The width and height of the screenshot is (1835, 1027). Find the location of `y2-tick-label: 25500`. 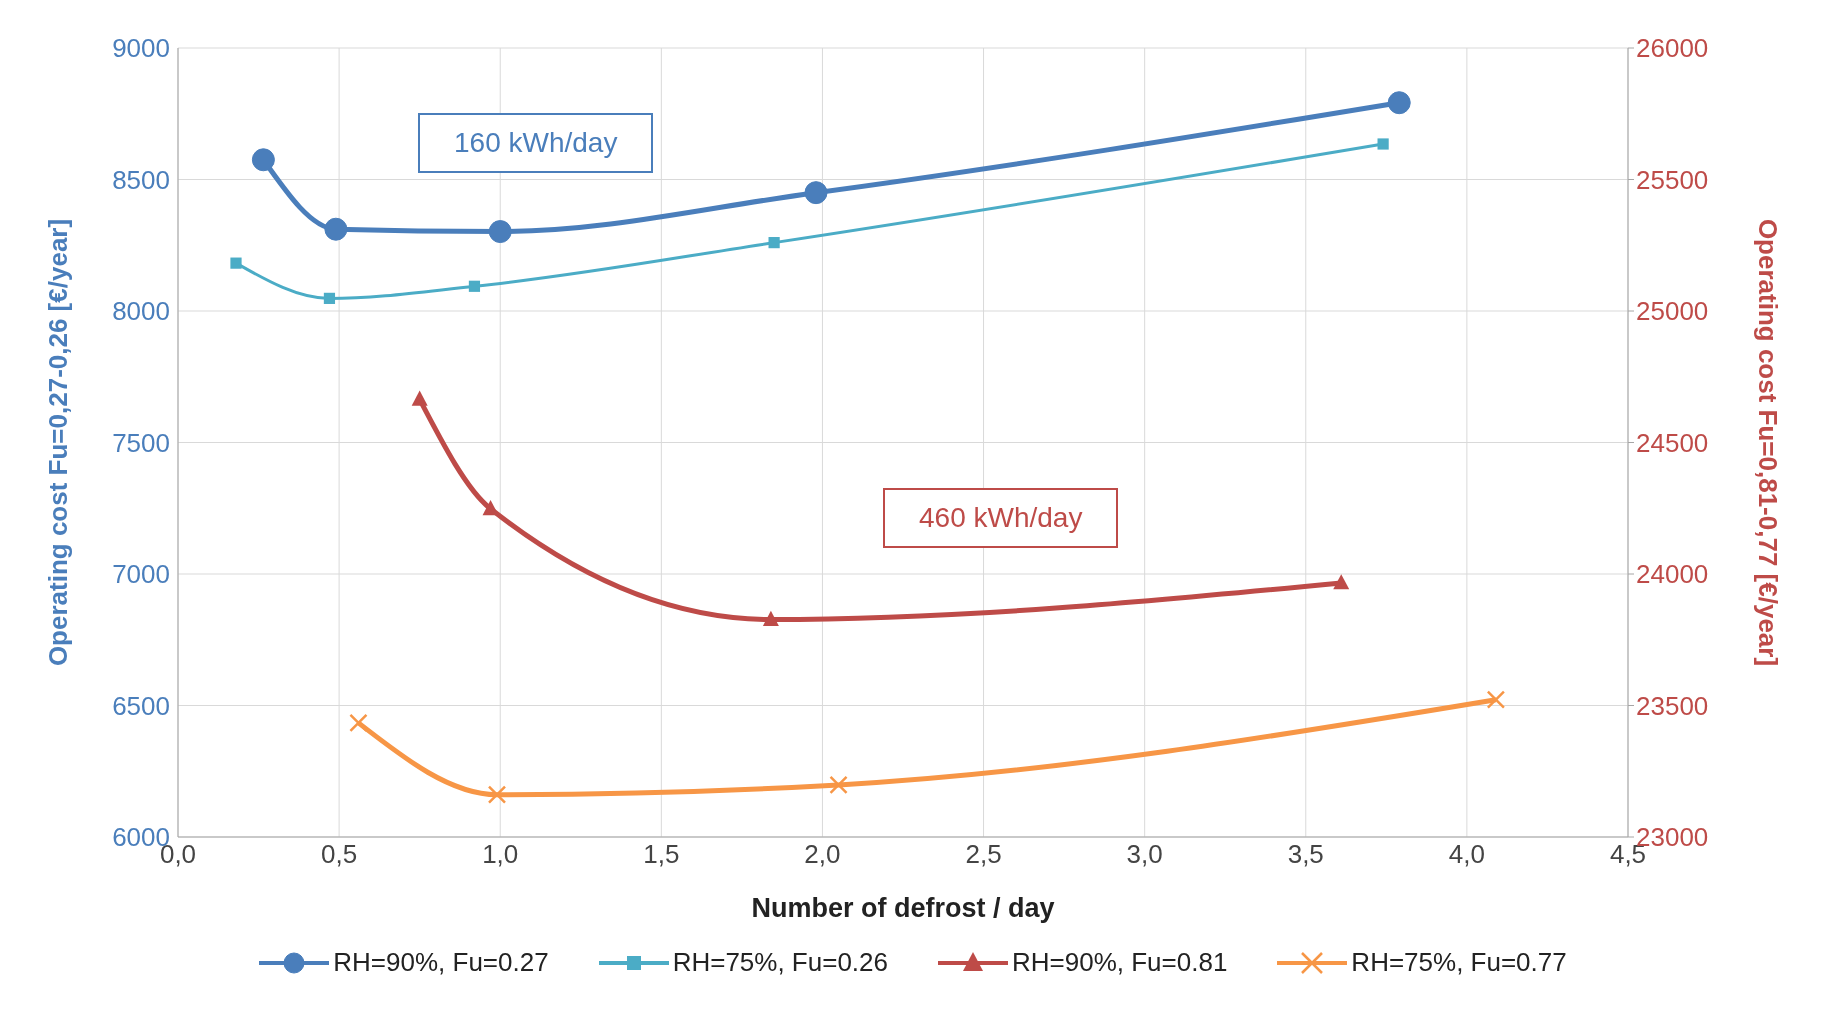

y2-tick-label: 25500 is located at coordinates (1672, 179).